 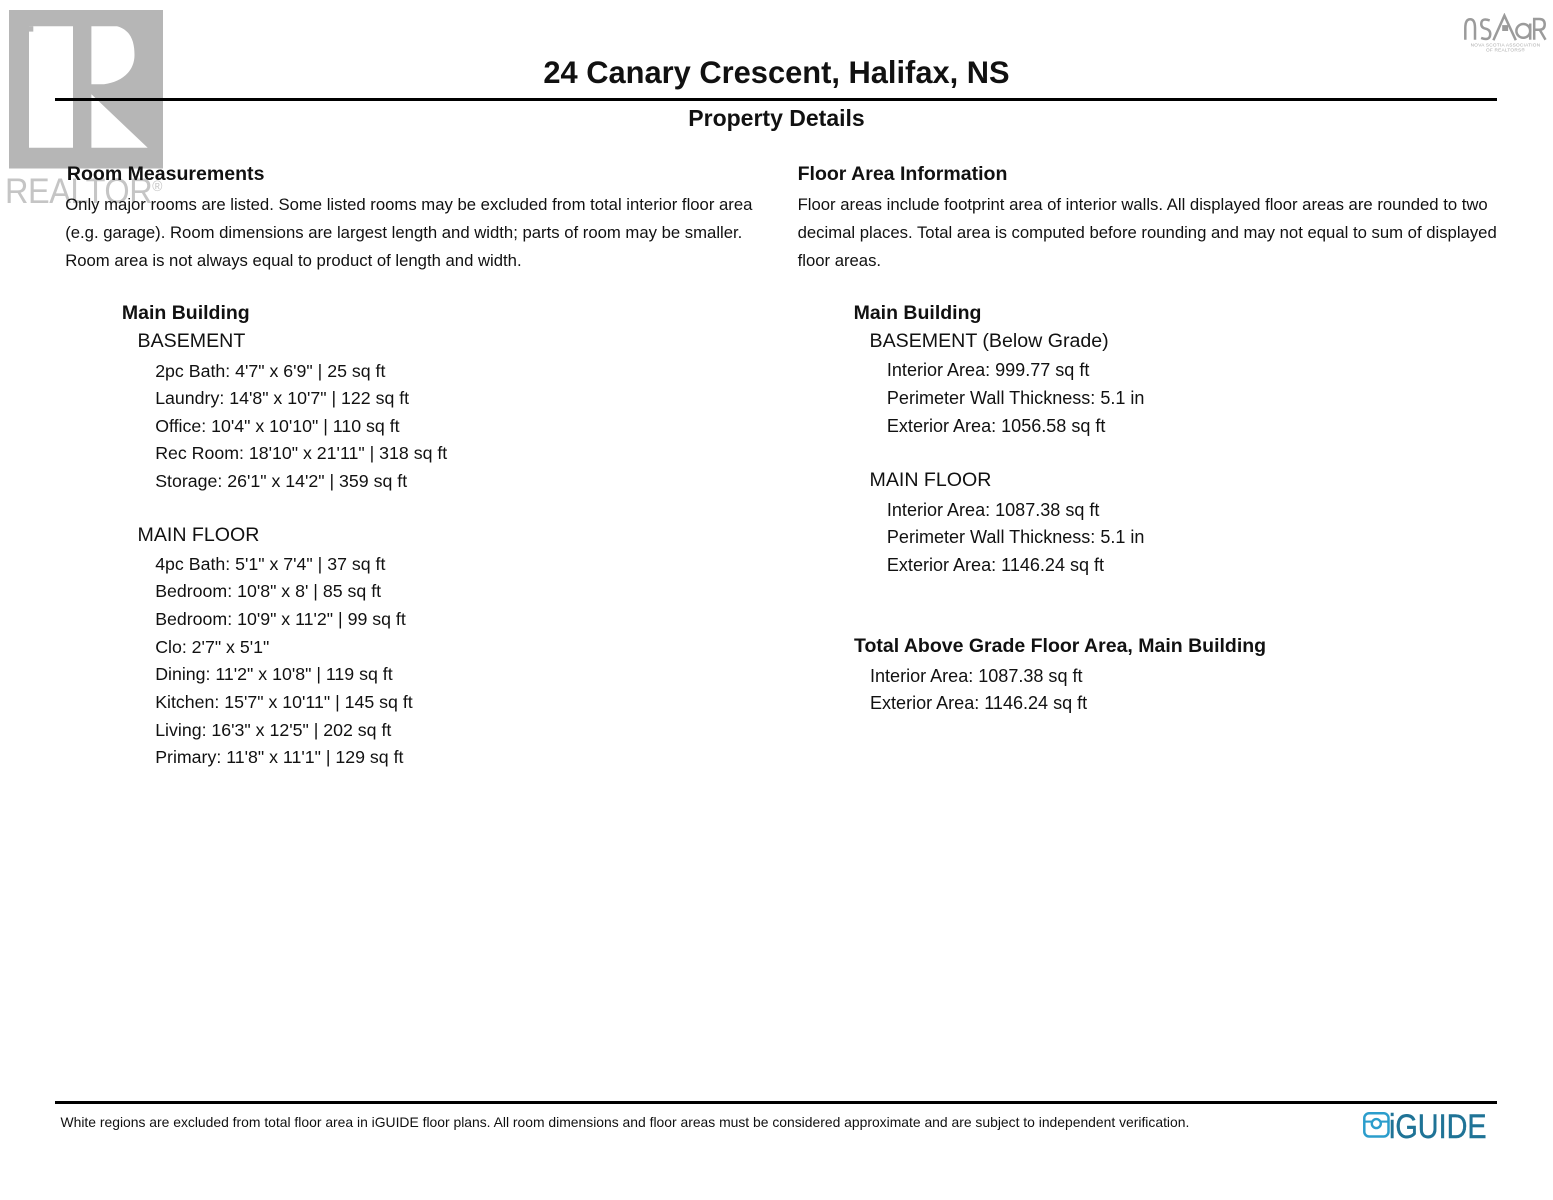 I want to click on svg-text: OF REALTORS®, so click(x=1505, y=49).